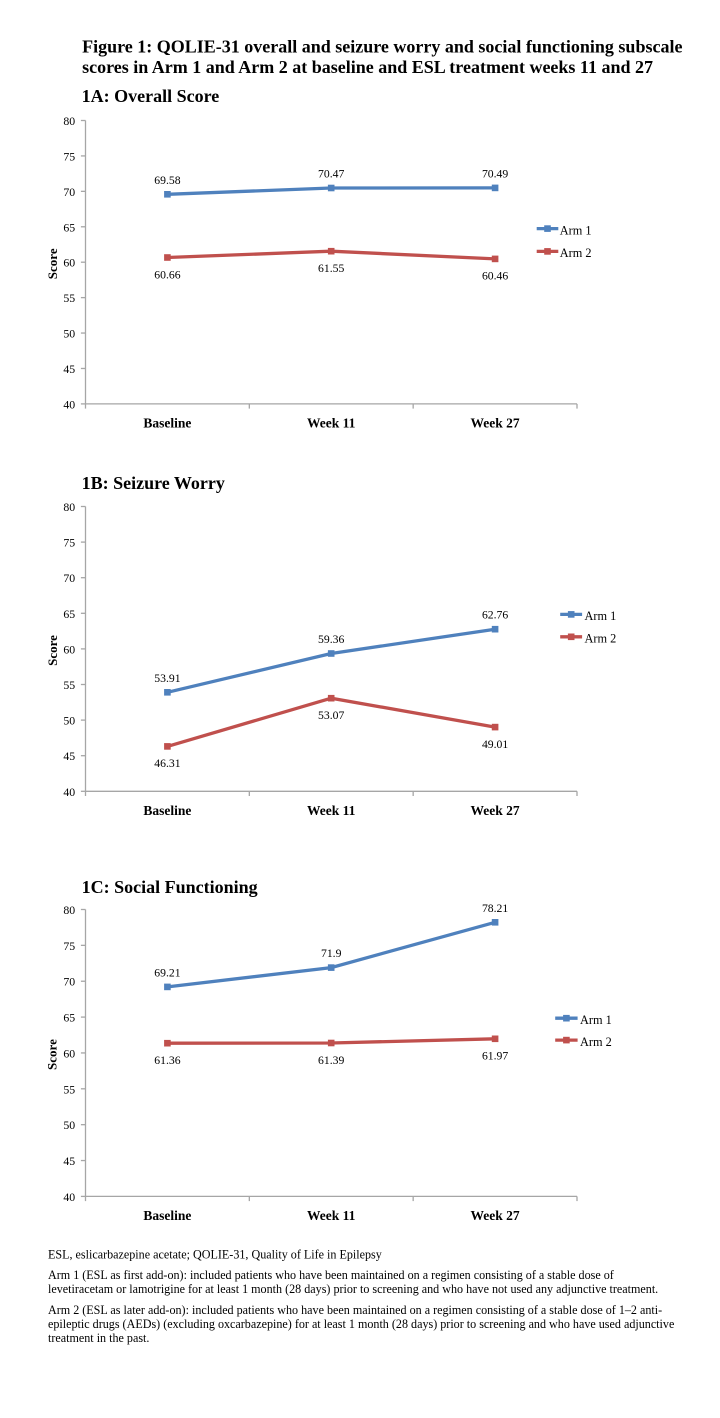  What do you see at coordinates (167, 180) in the screenshot?
I see `svg-text: 69.58` at bounding box center [167, 180].